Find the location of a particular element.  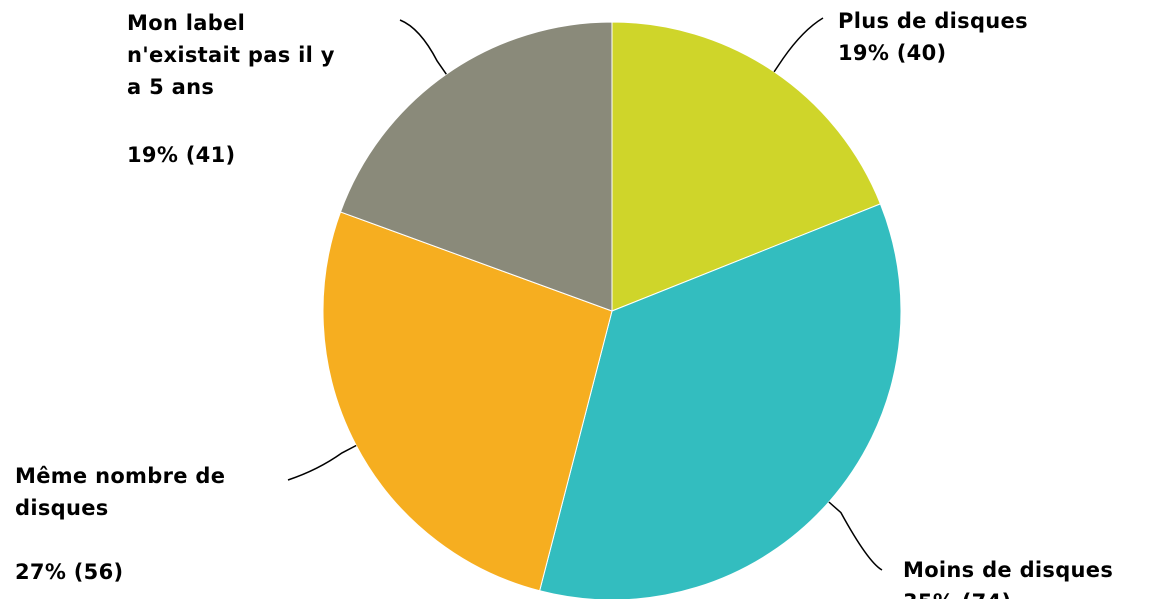

slice-label-plus-de-disques: Plus de disques 19% (40) is located at coordinates (937, 37).